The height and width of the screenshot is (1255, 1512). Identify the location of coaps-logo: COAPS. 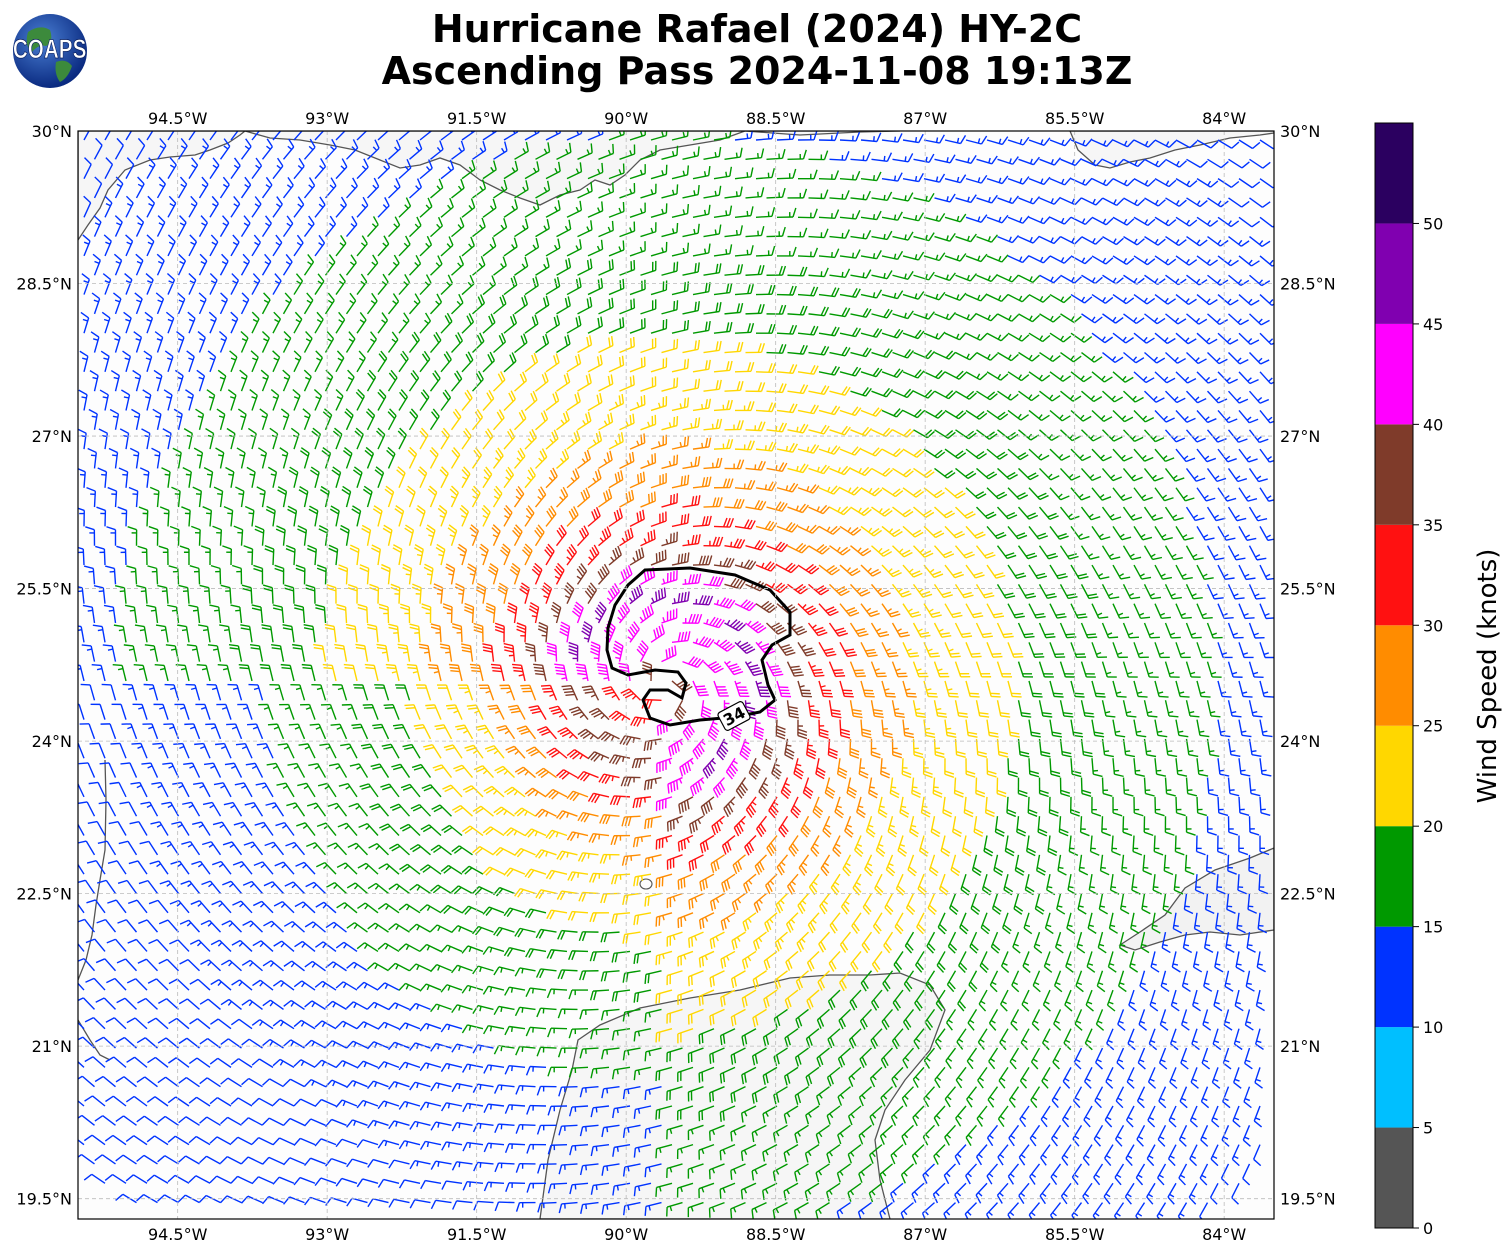
(50, 51).